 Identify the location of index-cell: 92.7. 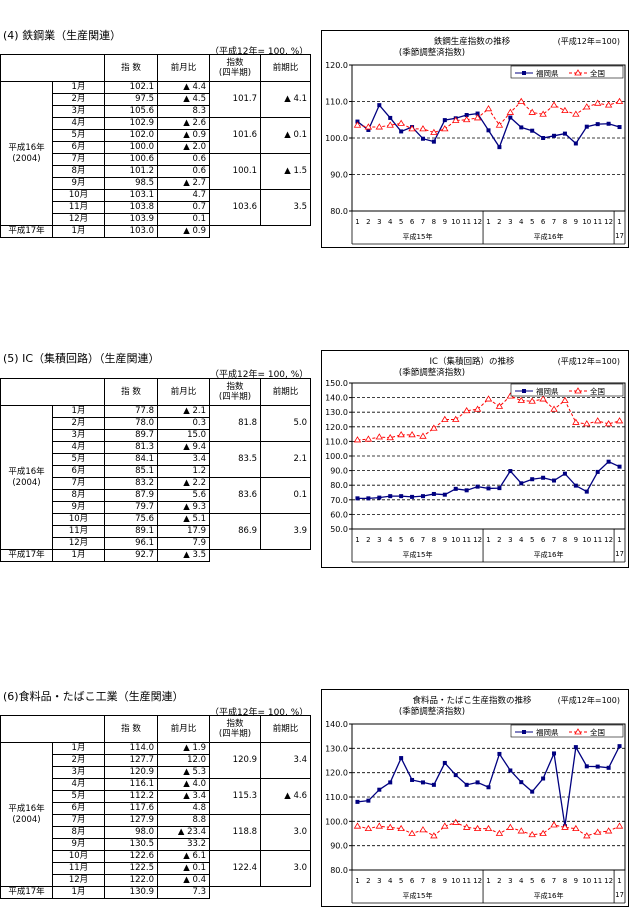
(131, 555).